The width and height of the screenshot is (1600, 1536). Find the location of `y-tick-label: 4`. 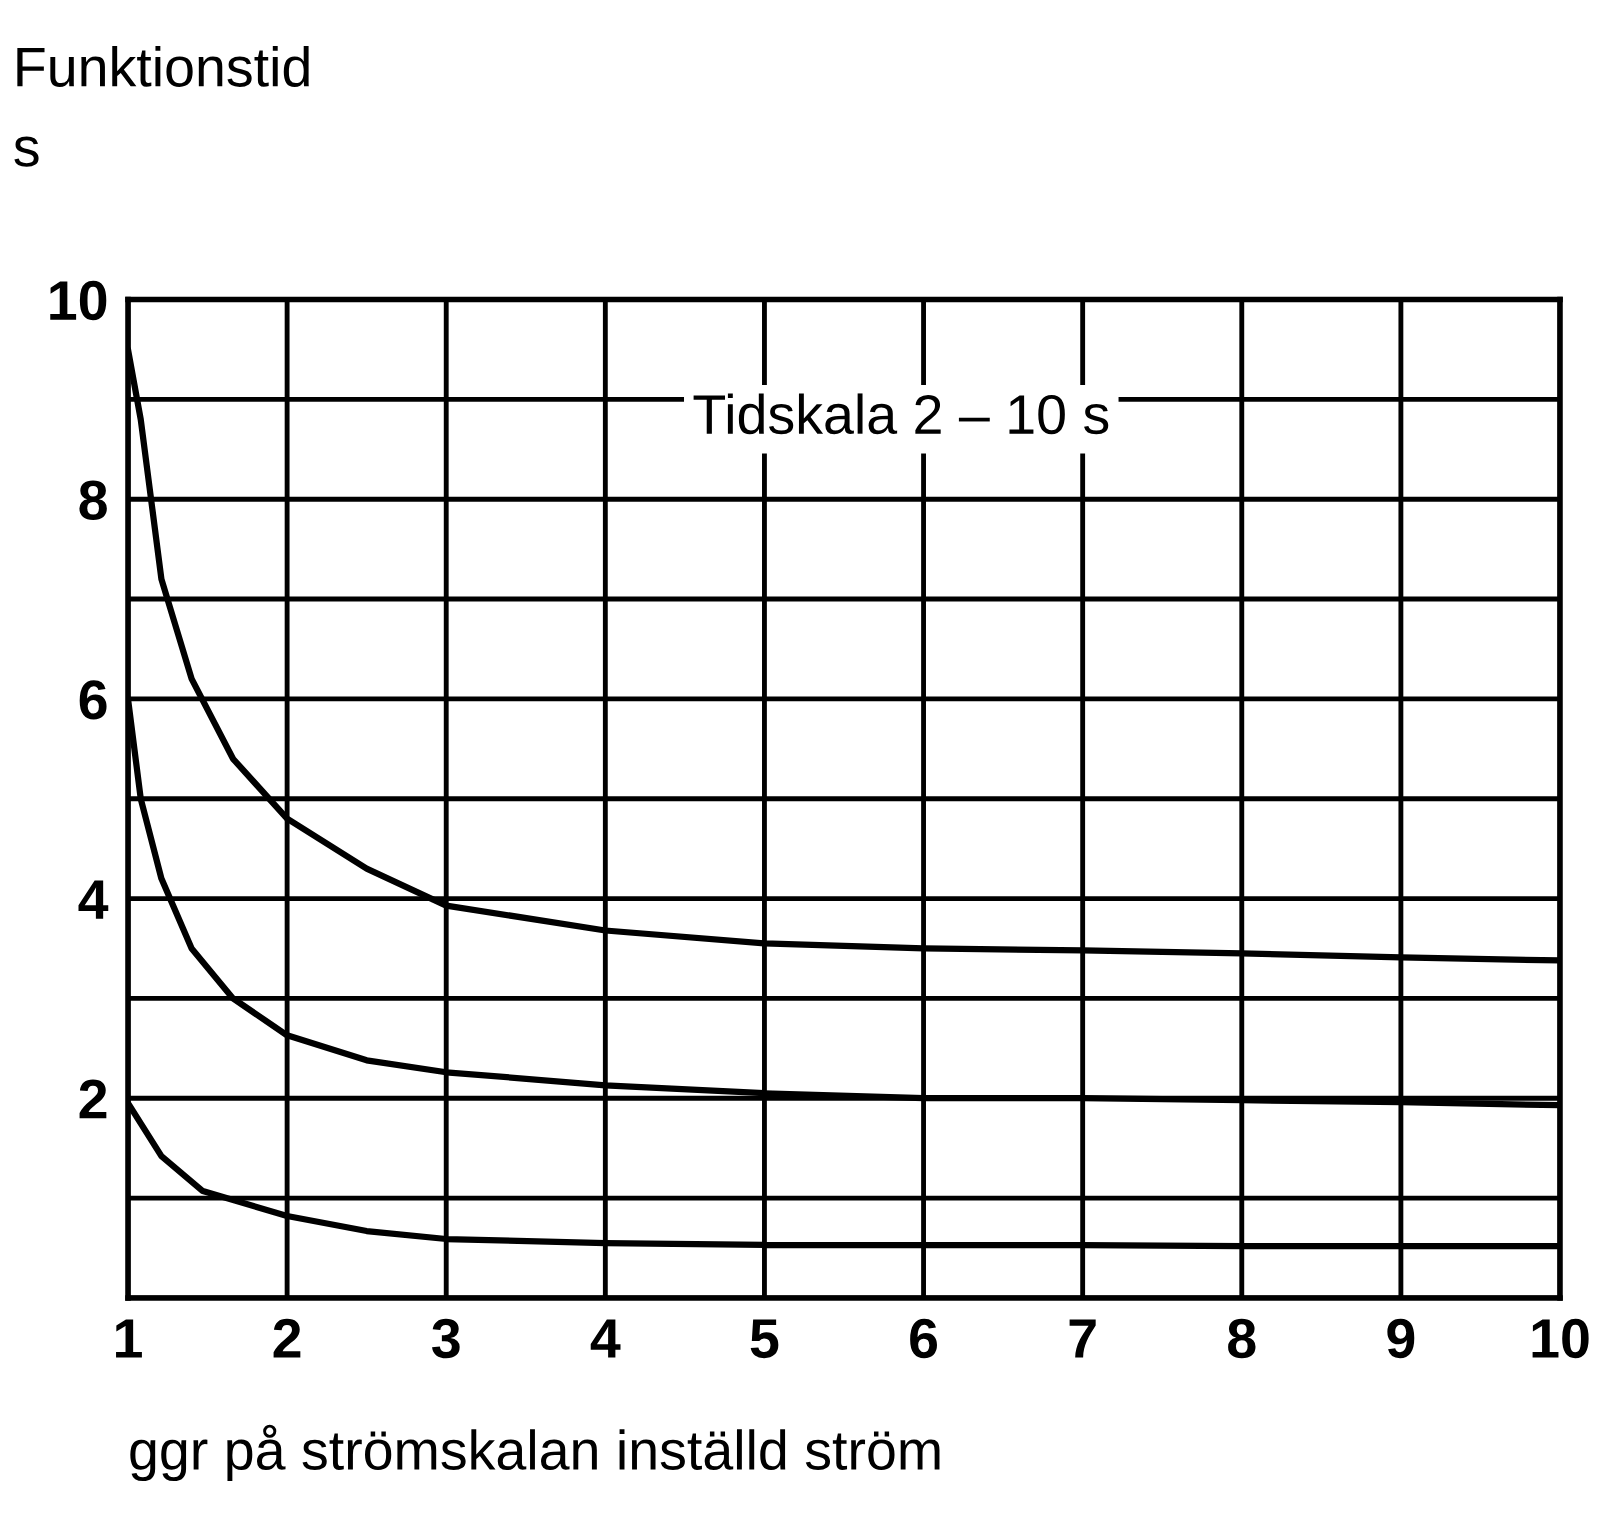

y-tick-label: 4 is located at coordinates (93, 899).